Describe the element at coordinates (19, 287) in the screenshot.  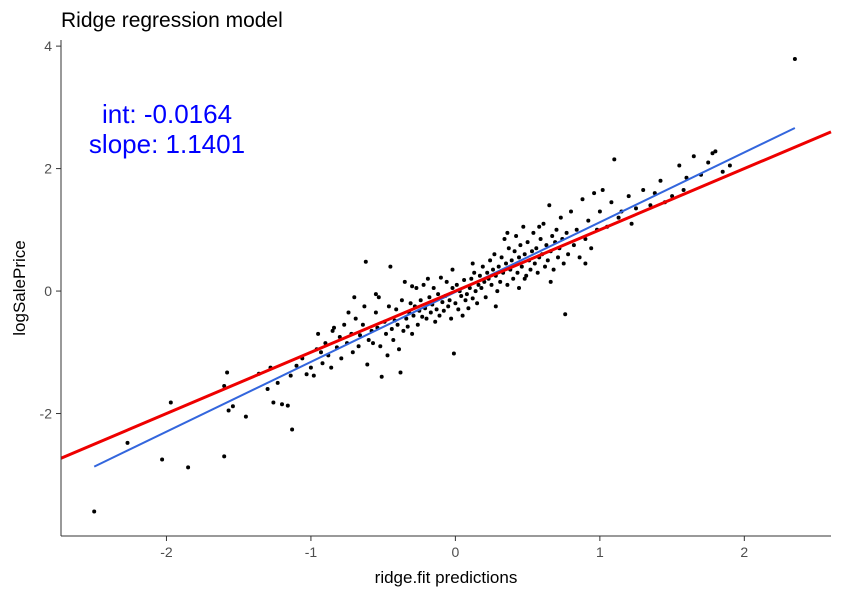
I see `y-axis-label: logSalePrice` at that location.